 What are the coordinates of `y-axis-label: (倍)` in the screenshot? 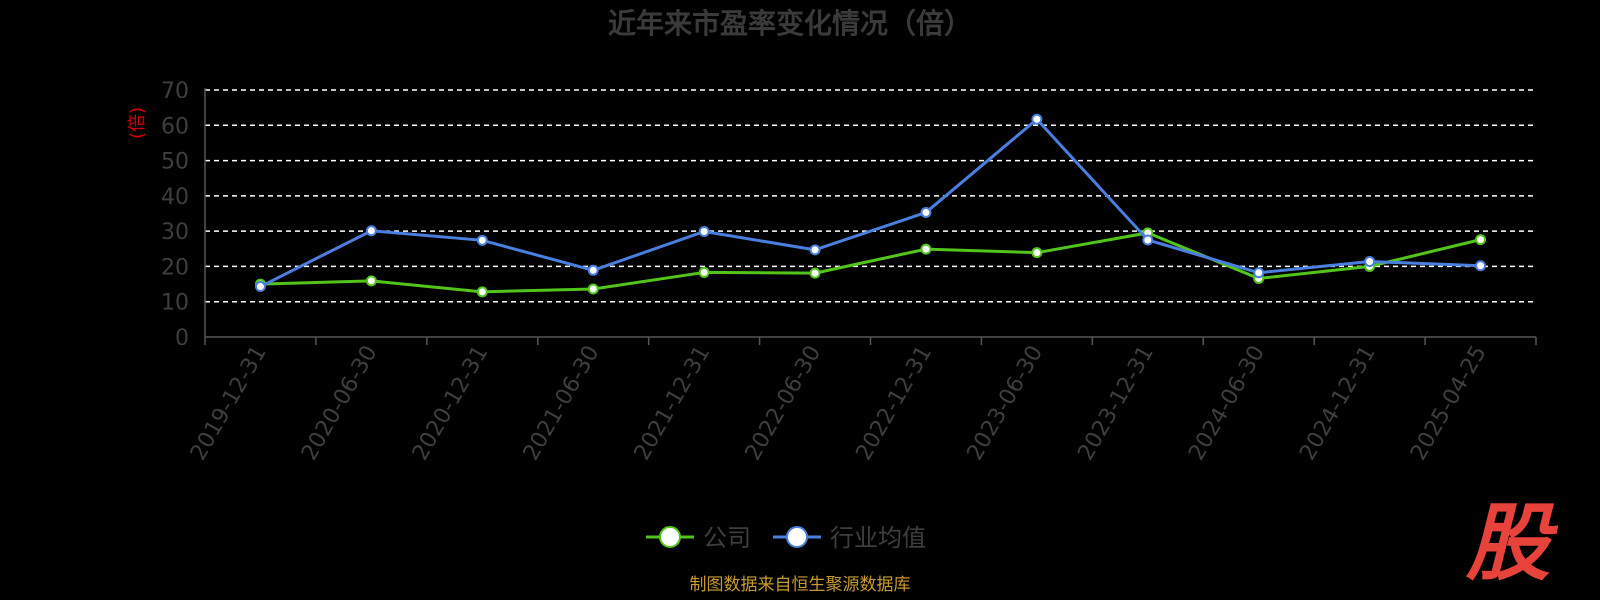 It's located at (137, 123).